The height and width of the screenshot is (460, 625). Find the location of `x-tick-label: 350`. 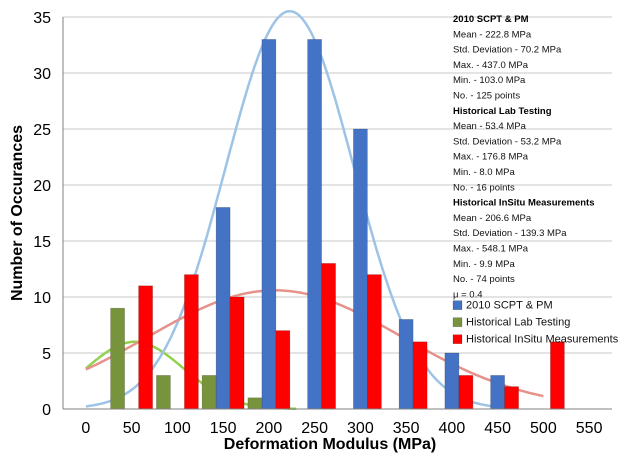

x-tick-label: 350 is located at coordinates (406, 428).